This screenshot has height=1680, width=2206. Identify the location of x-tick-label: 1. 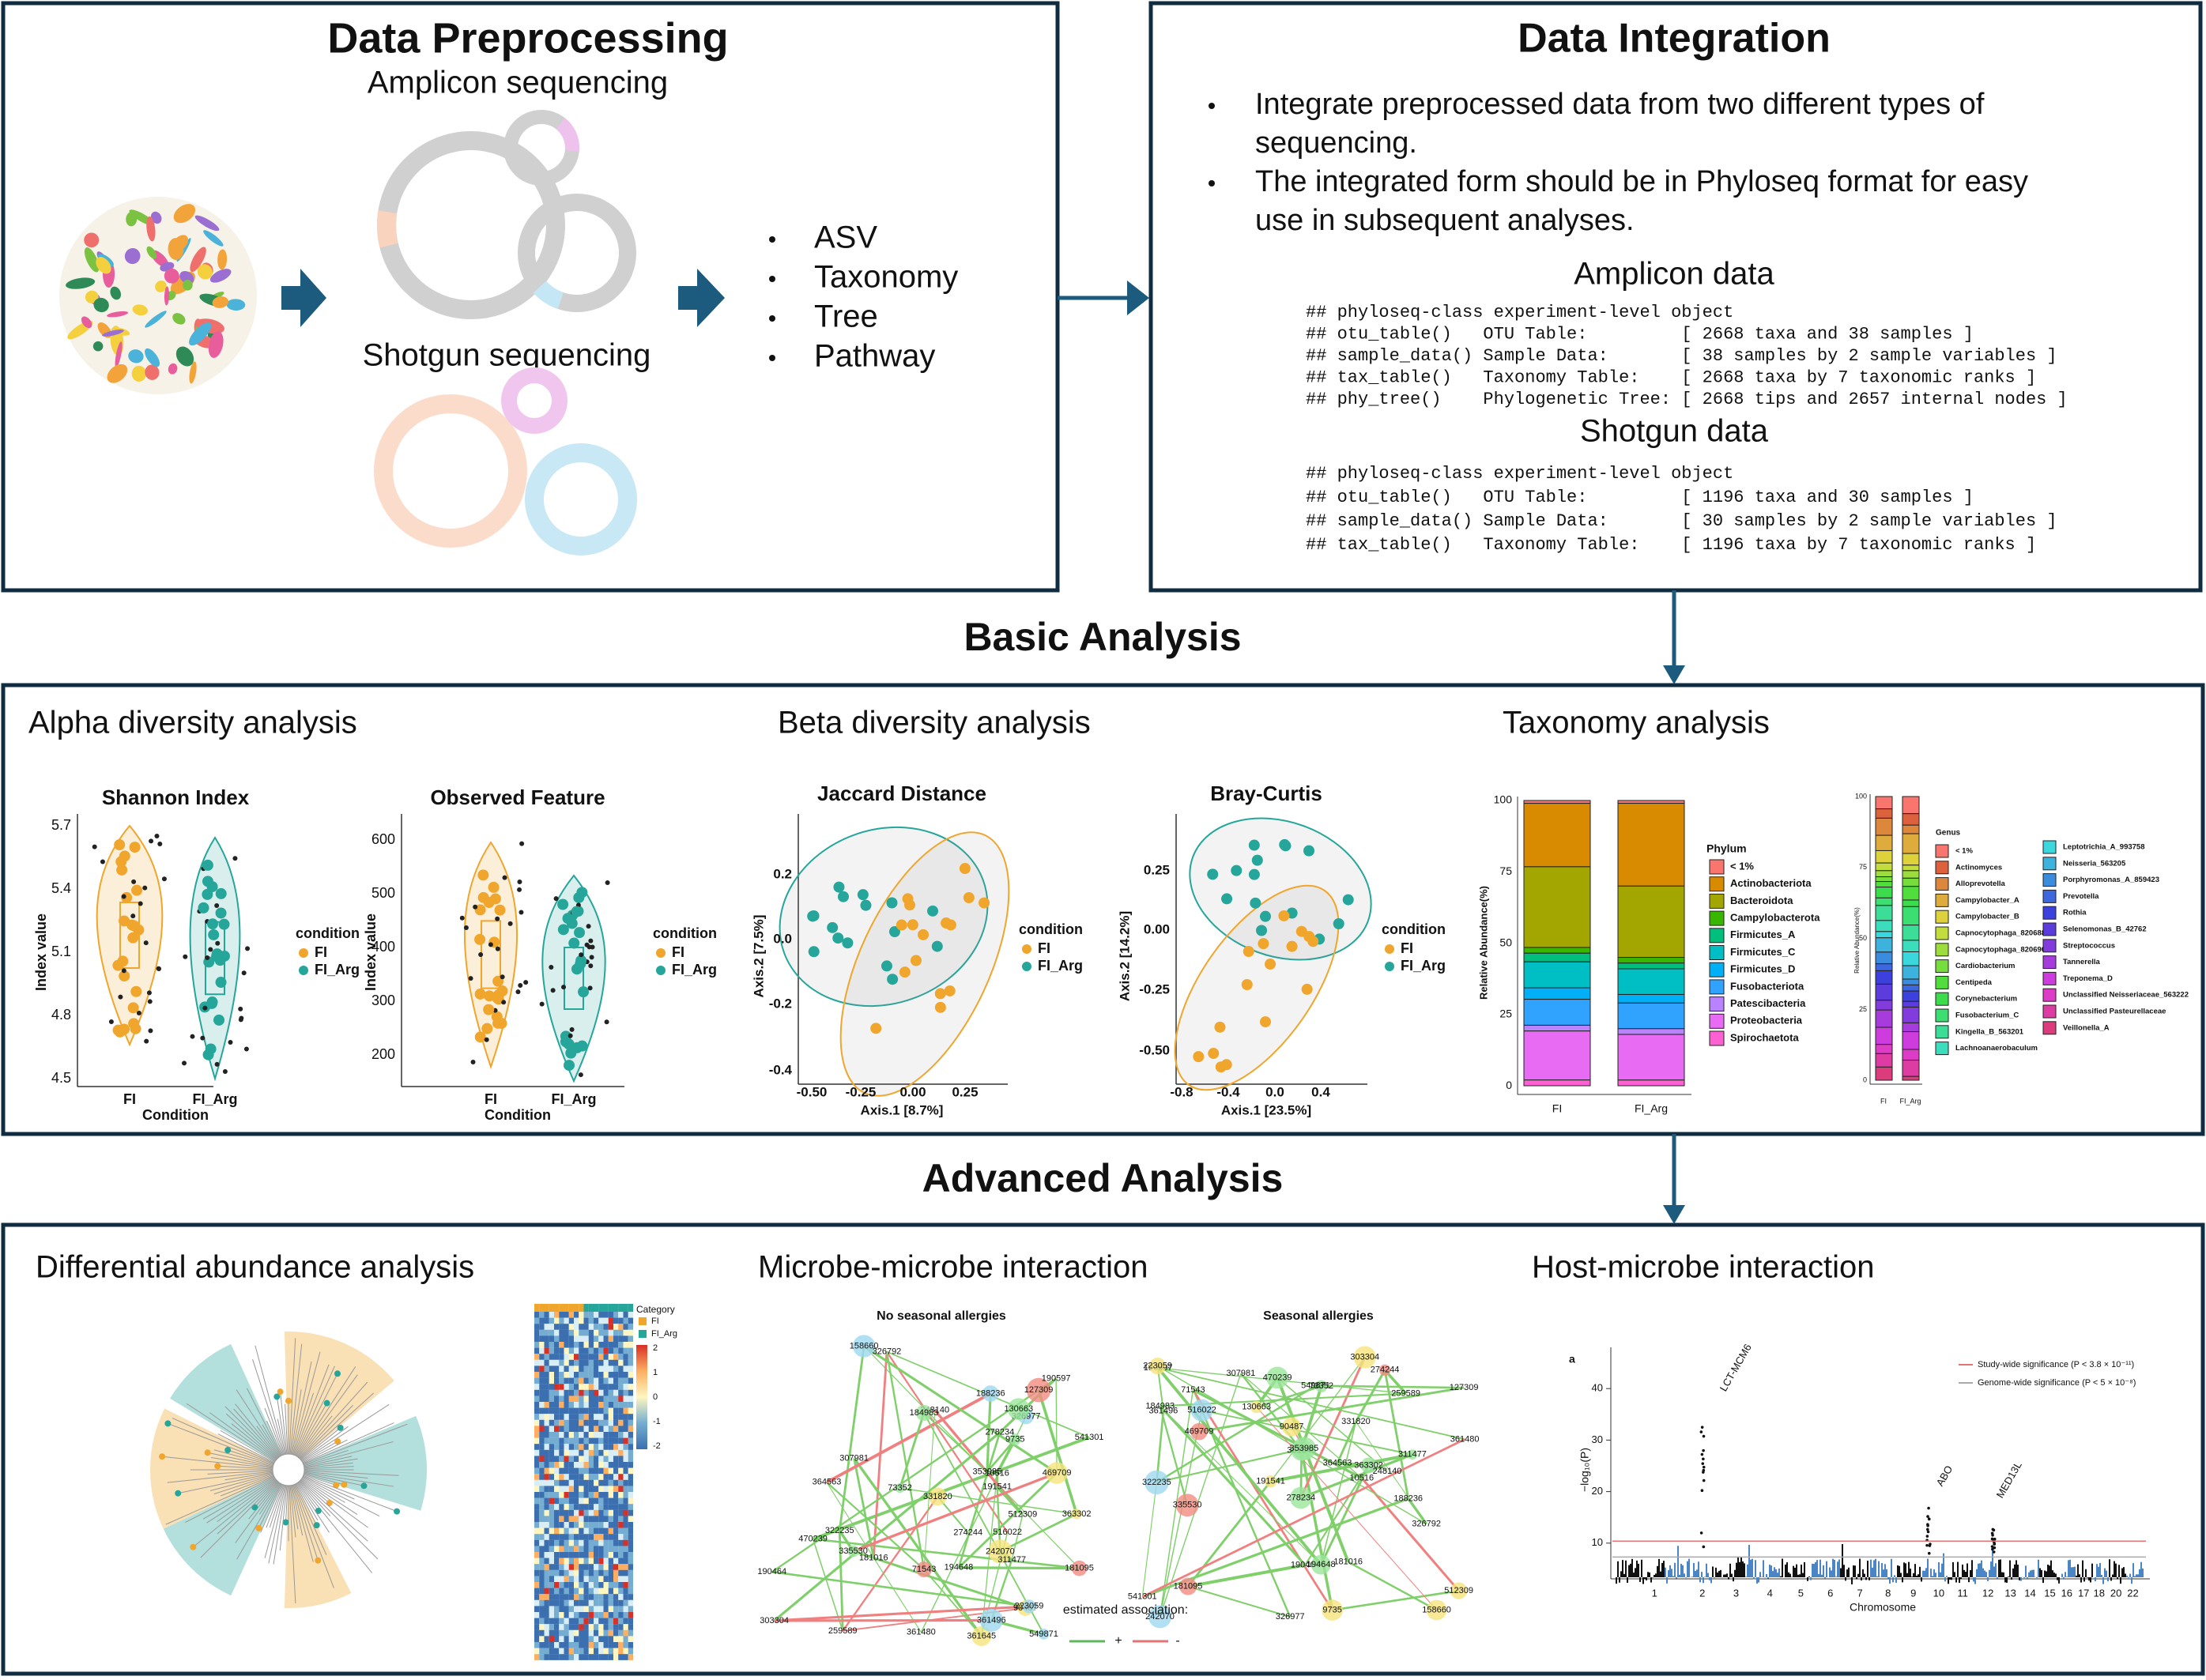
(1654, 1593).